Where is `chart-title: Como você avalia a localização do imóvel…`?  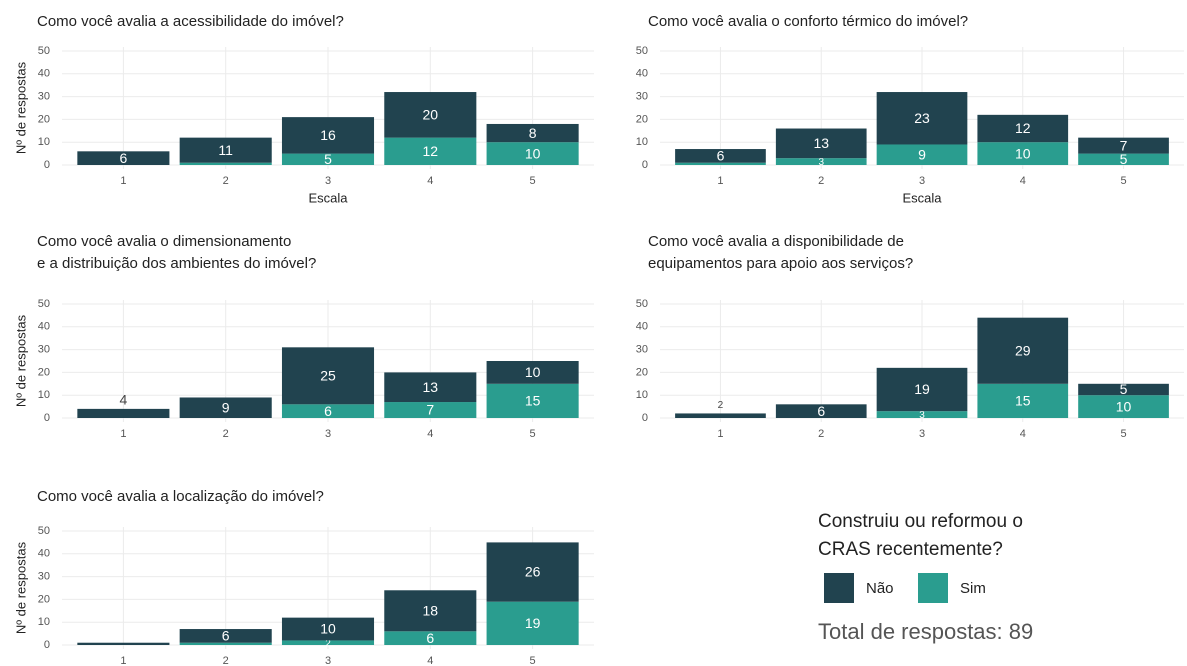
chart-title: Como você avalia a localização do imóvel… is located at coordinates (180, 496).